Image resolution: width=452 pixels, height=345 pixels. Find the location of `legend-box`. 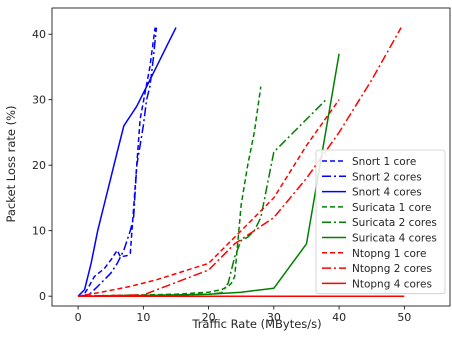

legend-box is located at coordinates (380, 222).